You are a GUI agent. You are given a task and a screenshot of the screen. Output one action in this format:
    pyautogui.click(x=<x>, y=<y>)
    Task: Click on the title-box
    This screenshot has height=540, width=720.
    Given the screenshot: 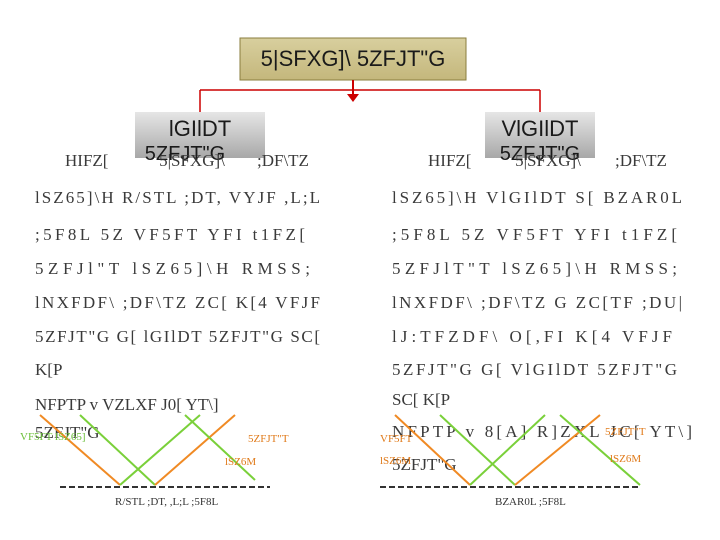 What is the action you would take?
    pyautogui.click(x=353, y=59)
    